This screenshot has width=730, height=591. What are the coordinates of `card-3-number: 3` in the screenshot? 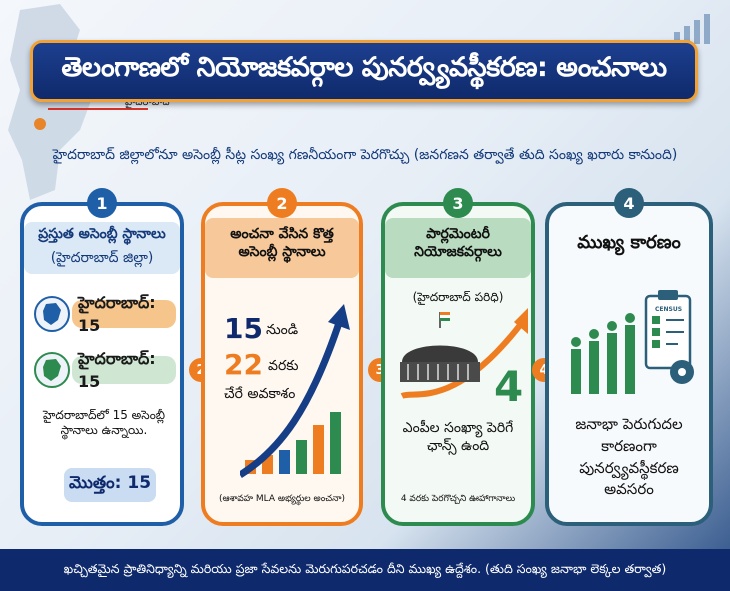 It's located at (458, 203).